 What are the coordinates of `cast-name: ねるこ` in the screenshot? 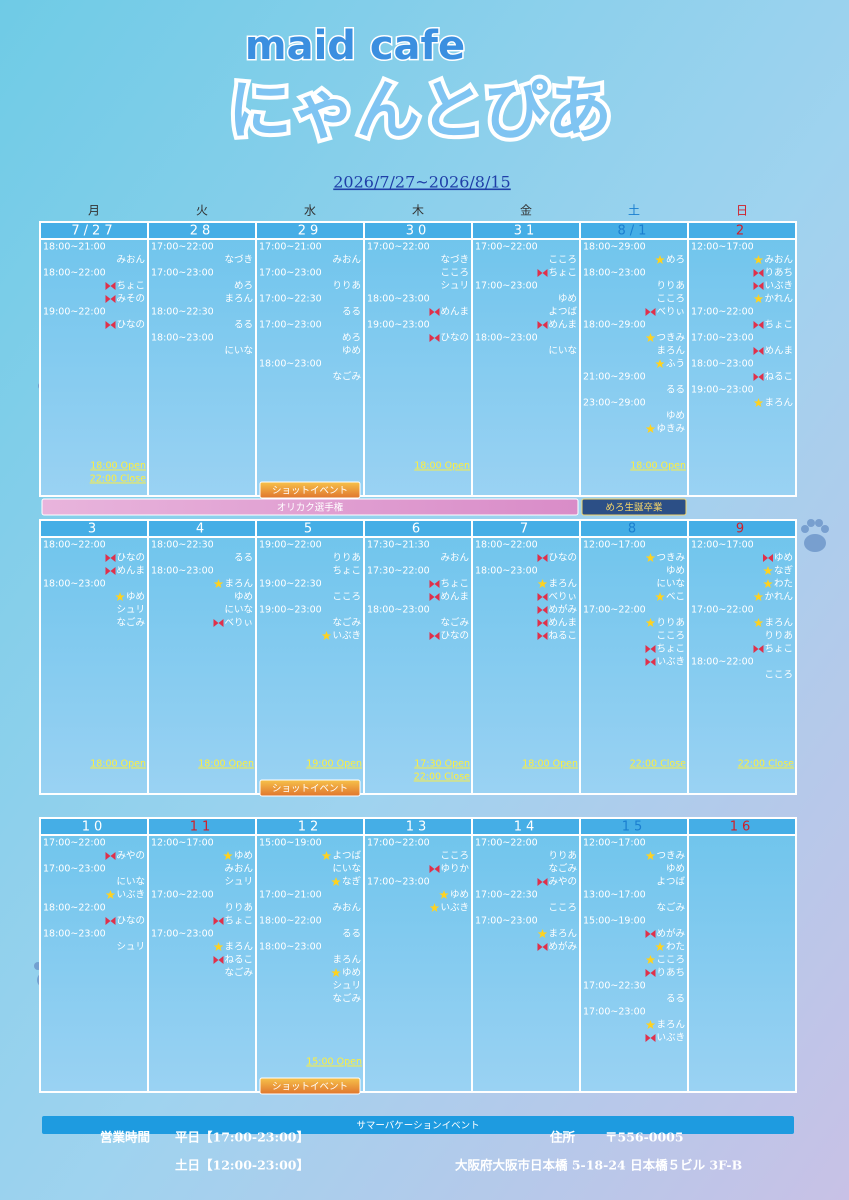 It's located at (562, 636).